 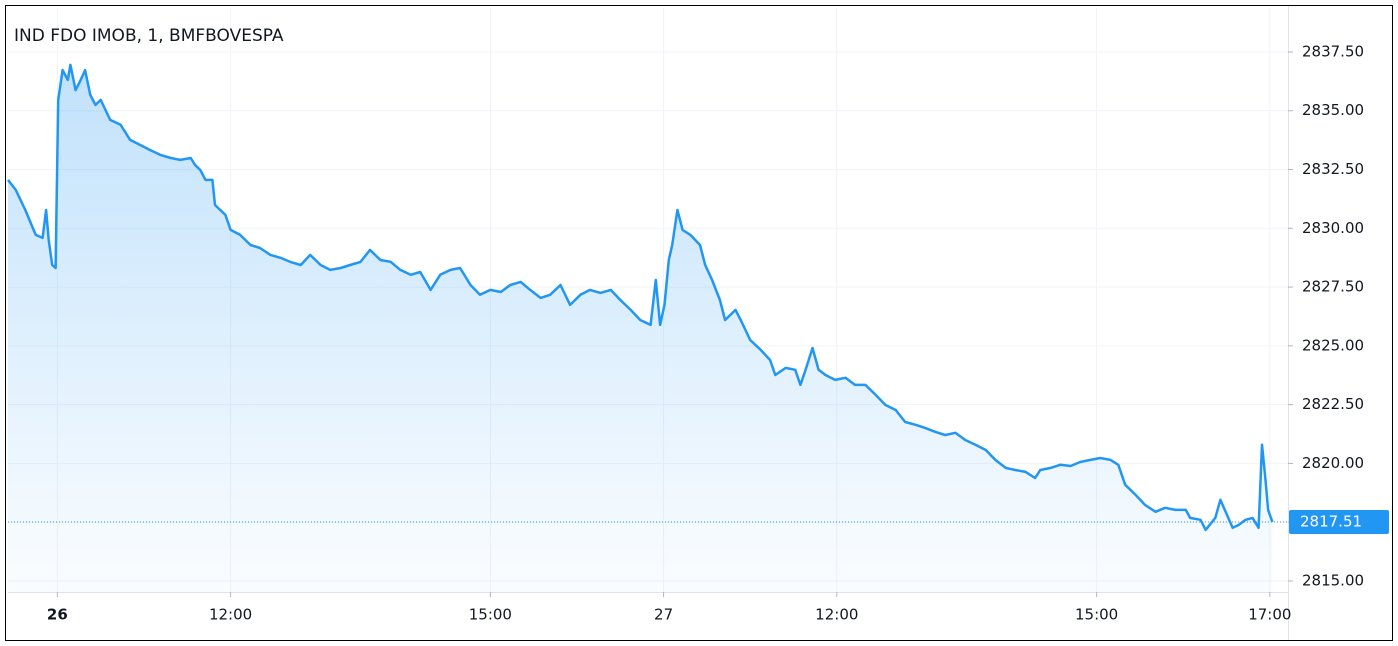 I want to click on last-price-box, so click(x=1339, y=521).